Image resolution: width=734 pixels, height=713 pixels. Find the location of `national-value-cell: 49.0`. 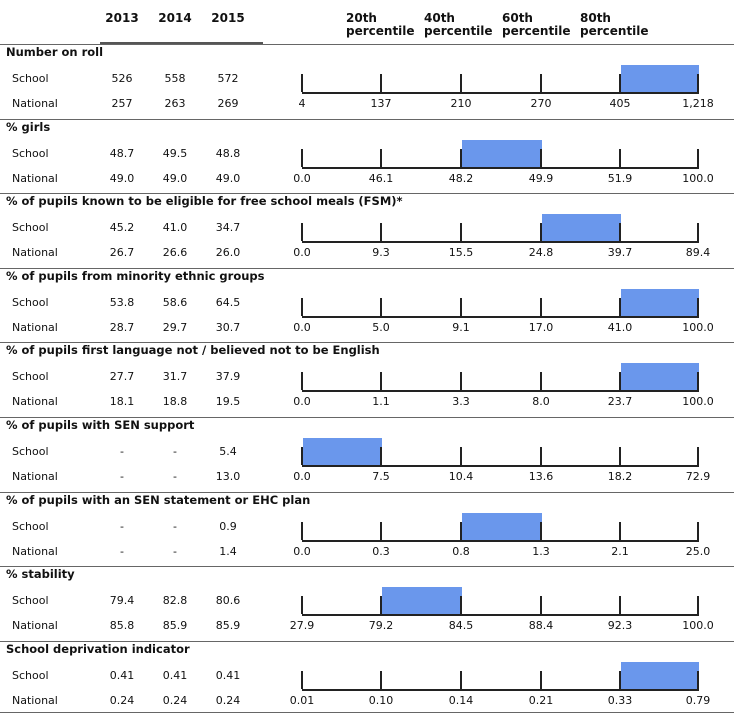

national-value-cell: 49.0 is located at coordinates (122, 178).